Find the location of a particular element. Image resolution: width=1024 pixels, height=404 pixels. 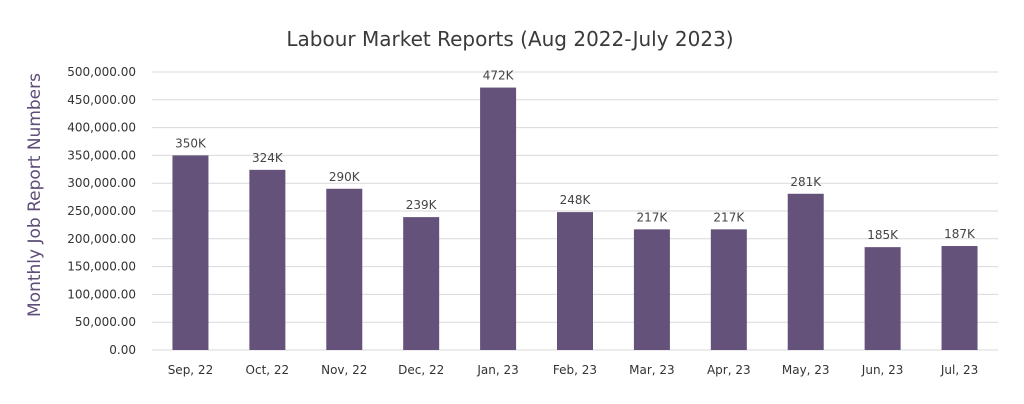

y-tick-label: 450,000.00 is located at coordinates (101, 100).